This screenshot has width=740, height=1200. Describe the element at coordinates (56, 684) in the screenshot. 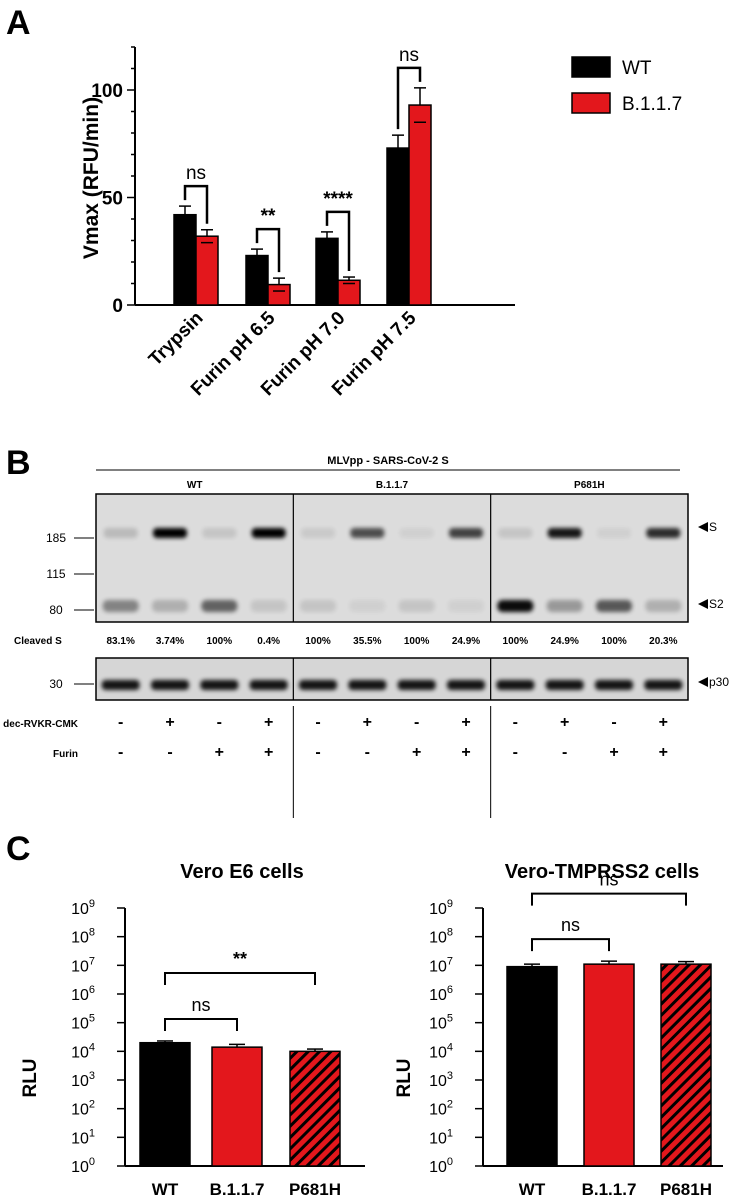

I see `blot-mw-marker: 30` at that location.